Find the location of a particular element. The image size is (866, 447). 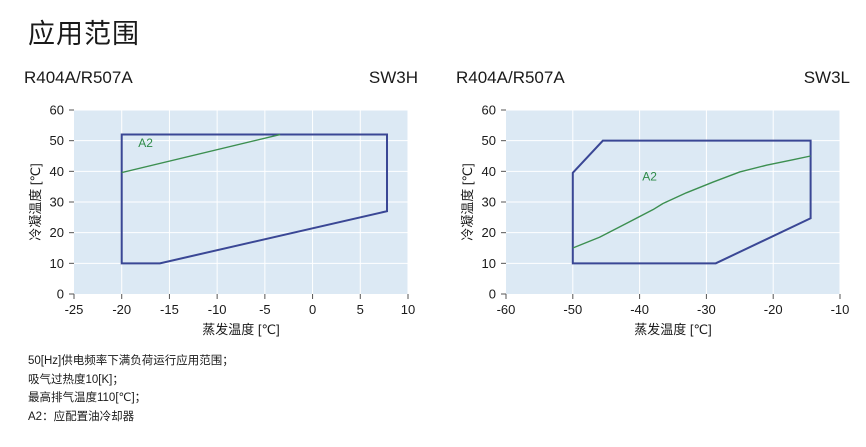

x-tick-label: 10 is located at coordinates (408, 309).